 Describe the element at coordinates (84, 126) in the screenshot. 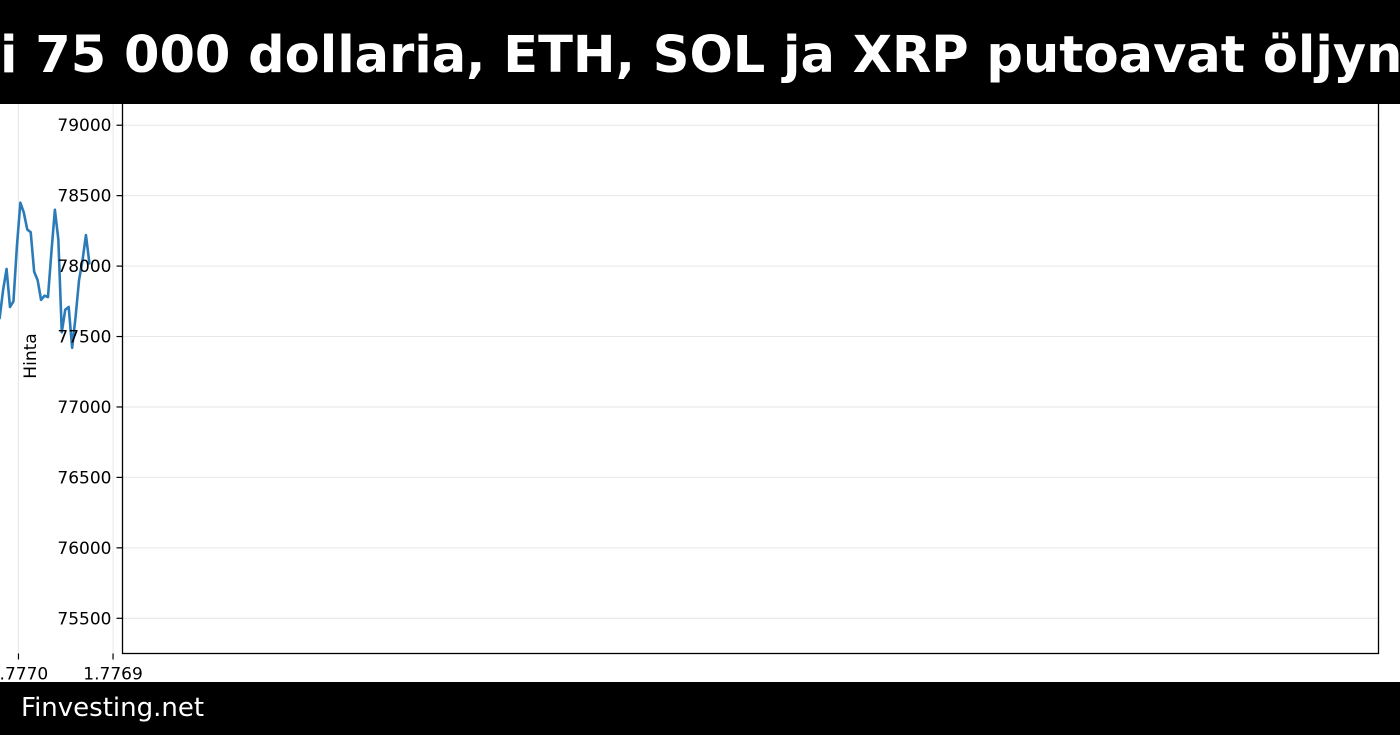

I see `y-tick-label: 79000` at that location.